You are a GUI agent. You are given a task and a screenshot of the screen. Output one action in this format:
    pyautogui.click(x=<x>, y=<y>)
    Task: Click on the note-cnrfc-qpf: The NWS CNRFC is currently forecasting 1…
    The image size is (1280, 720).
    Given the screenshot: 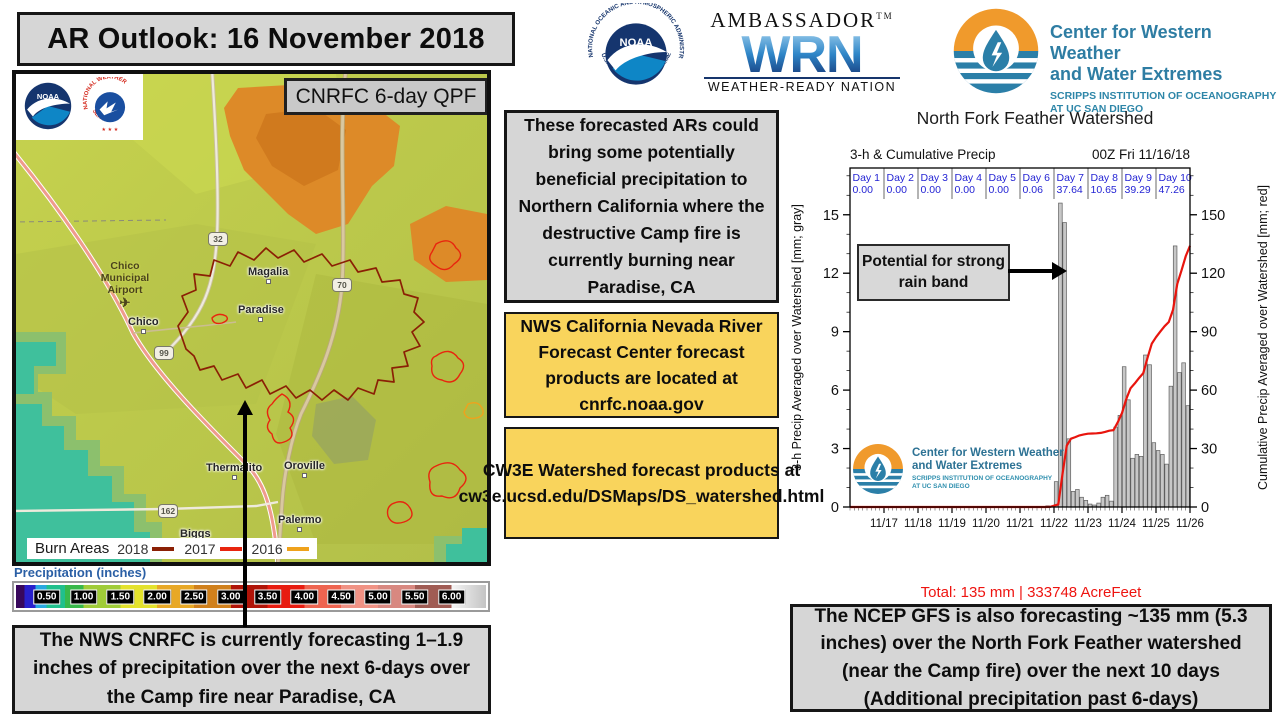 What is the action you would take?
    pyautogui.click(x=251, y=669)
    